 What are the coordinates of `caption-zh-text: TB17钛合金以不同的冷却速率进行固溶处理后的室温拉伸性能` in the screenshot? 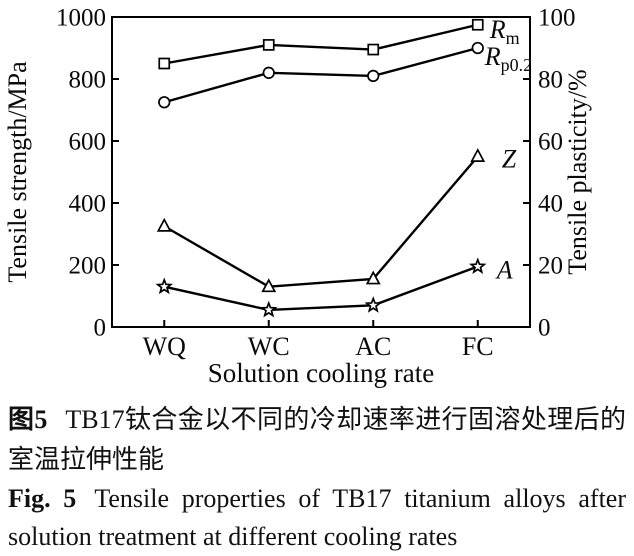 It's located at (317, 439).